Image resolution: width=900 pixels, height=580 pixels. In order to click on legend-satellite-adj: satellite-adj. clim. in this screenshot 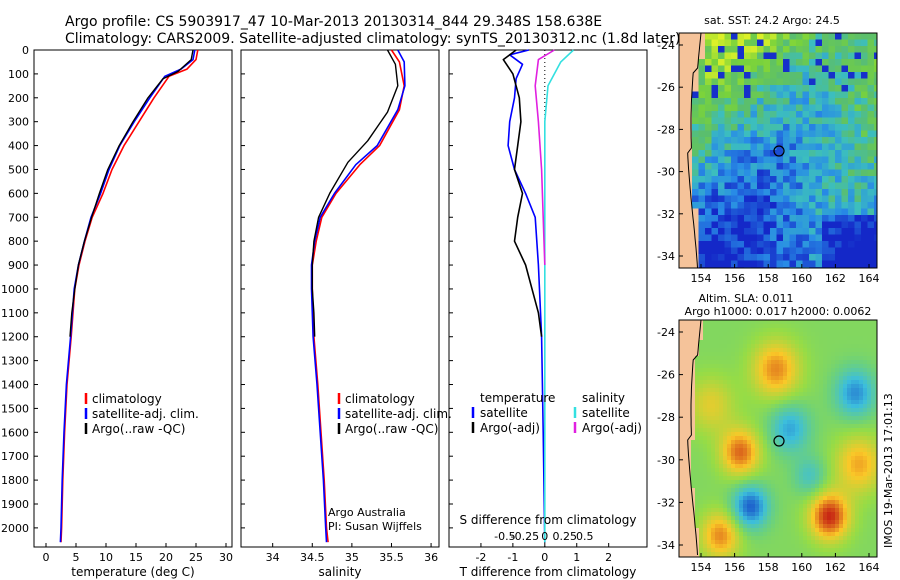, I will do `click(145, 414)`.